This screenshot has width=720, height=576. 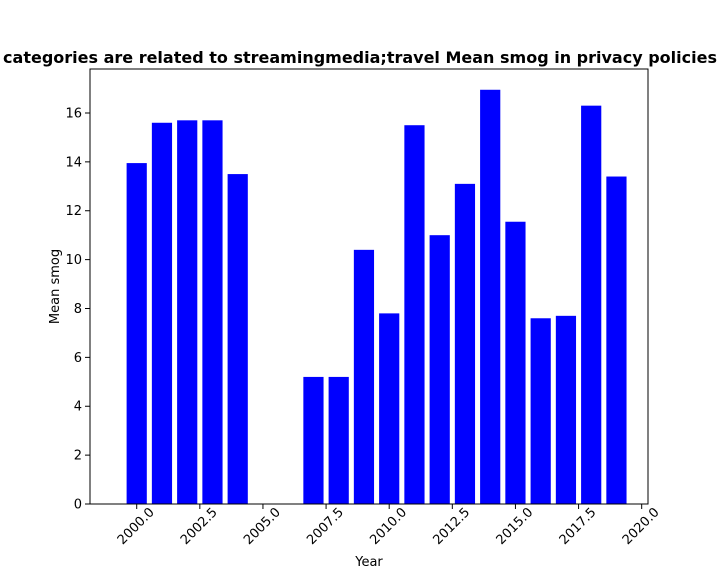 What do you see at coordinates (490, 297) in the screenshot?
I see `bar-2014` at bounding box center [490, 297].